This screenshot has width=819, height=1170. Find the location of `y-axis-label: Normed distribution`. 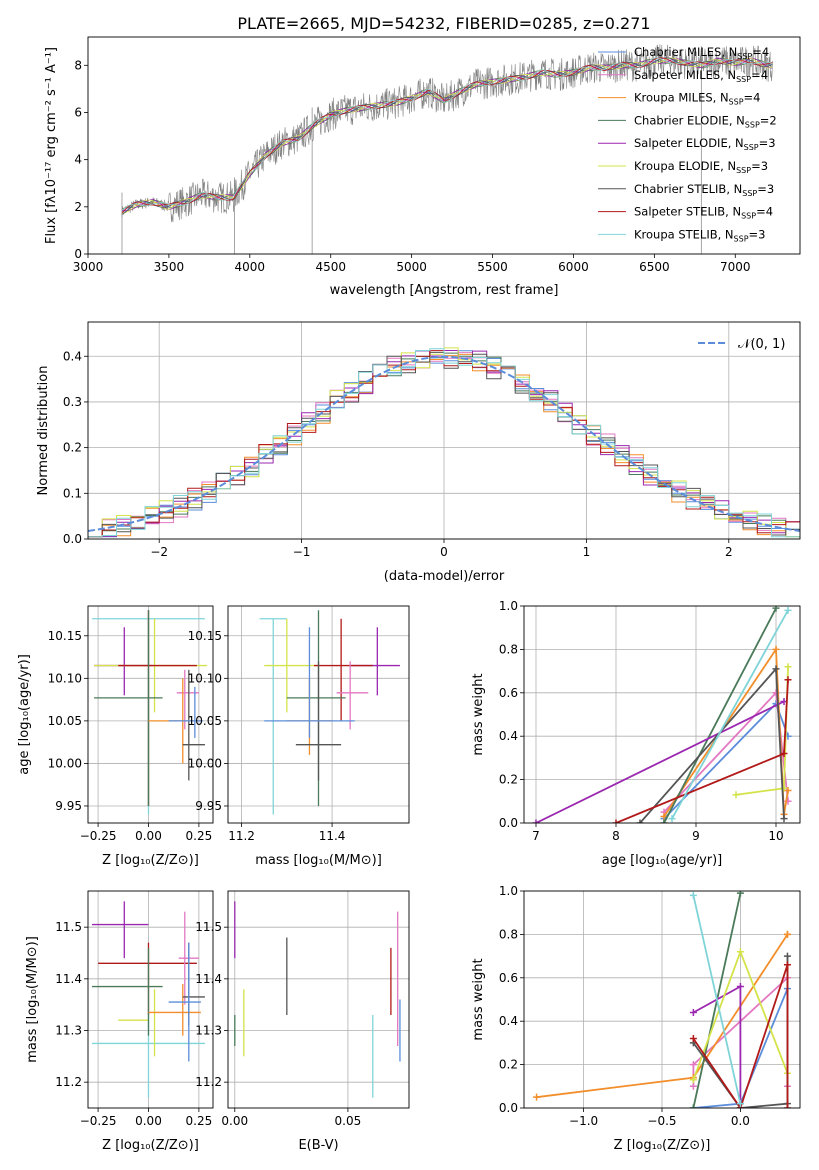

y-axis-label: Normed distribution is located at coordinates (43, 431).